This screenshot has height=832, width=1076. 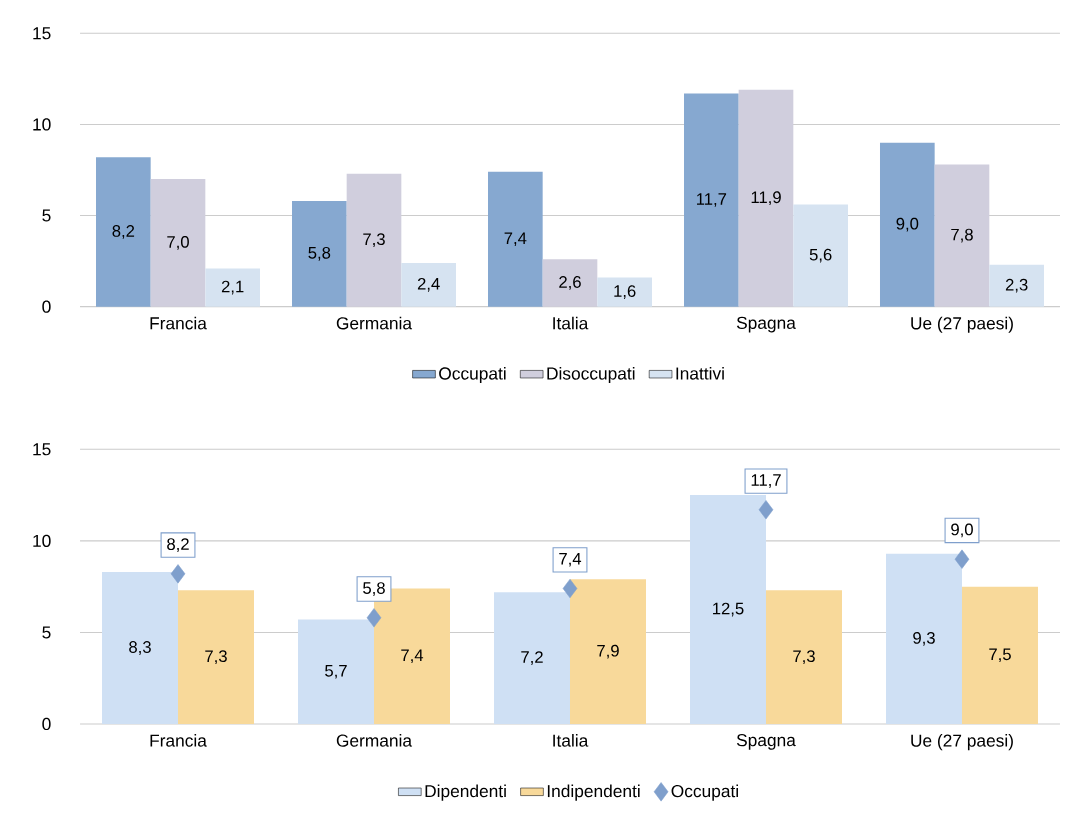 What do you see at coordinates (591, 375) in the screenshot?
I see `legend-label: Disoccupati` at bounding box center [591, 375].